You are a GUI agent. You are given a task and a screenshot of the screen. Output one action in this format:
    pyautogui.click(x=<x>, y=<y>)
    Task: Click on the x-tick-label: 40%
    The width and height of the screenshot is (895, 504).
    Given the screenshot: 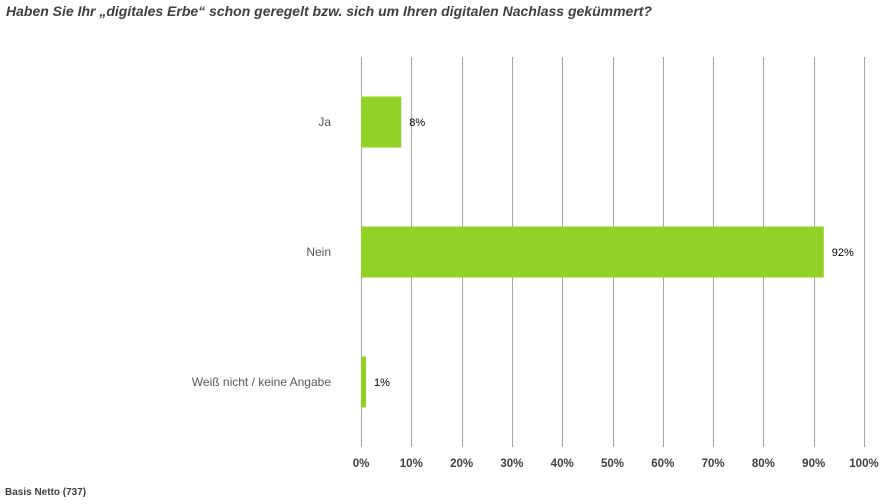 What is the action you would take?
    pyautogui.click(x=562, y=464)
    